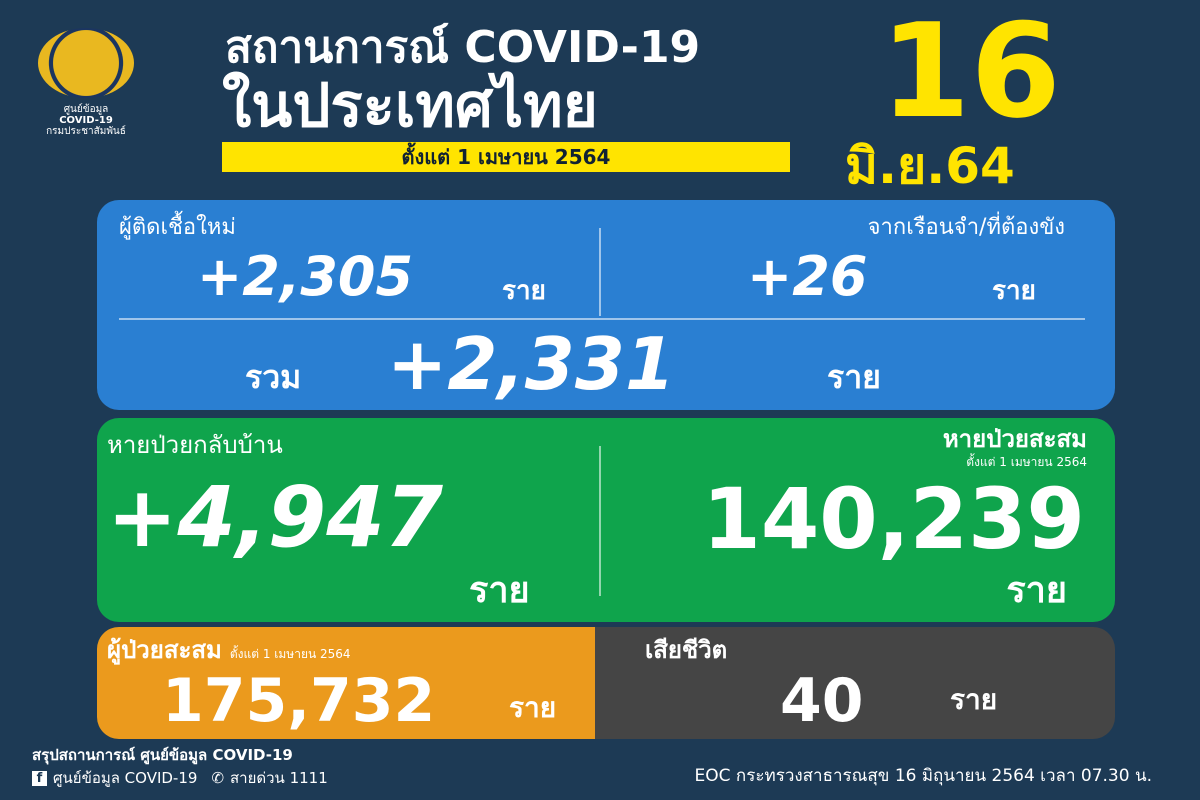 Image resolution: width=1200 pixels, height=800 pixels. Describe the element at coordinates (463, 47) in the screenshot. I see `title-line1: สถานการณ์ COVID-19` at that location.